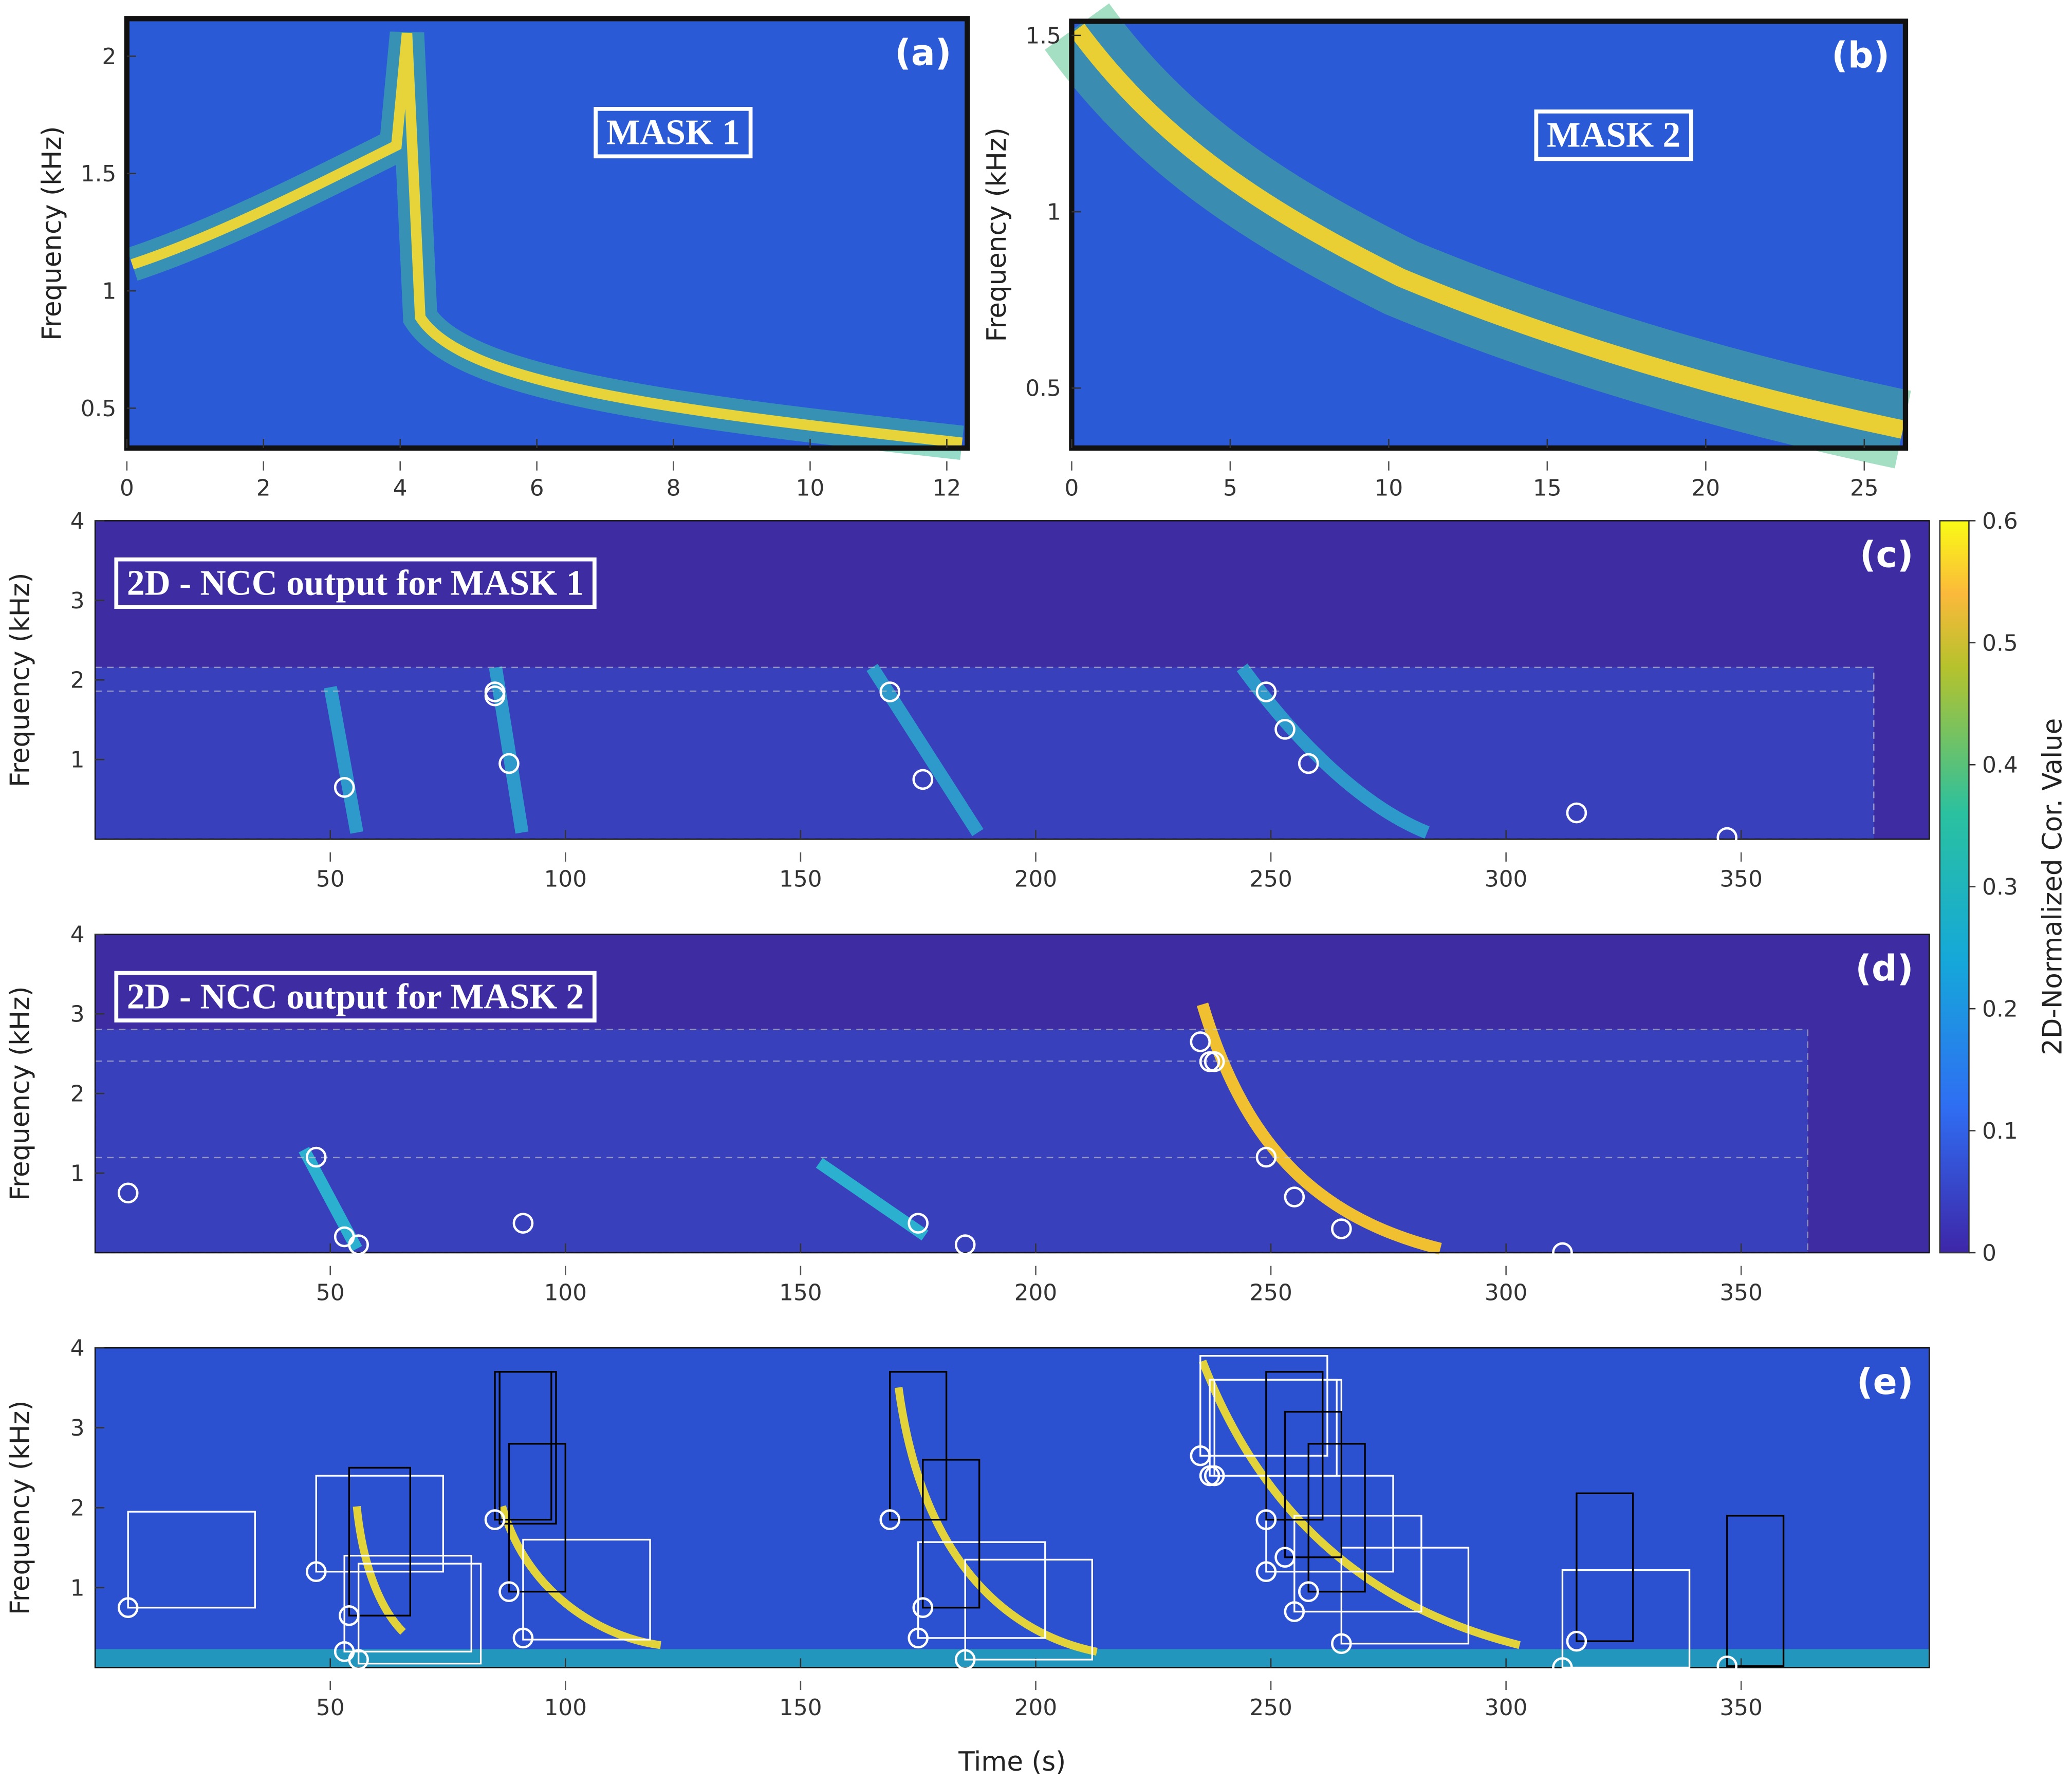  What do you see at coordinates (1887, 554) in the screenshot?
I see `panel-label: (c)` at bounding box center [1887, 554].